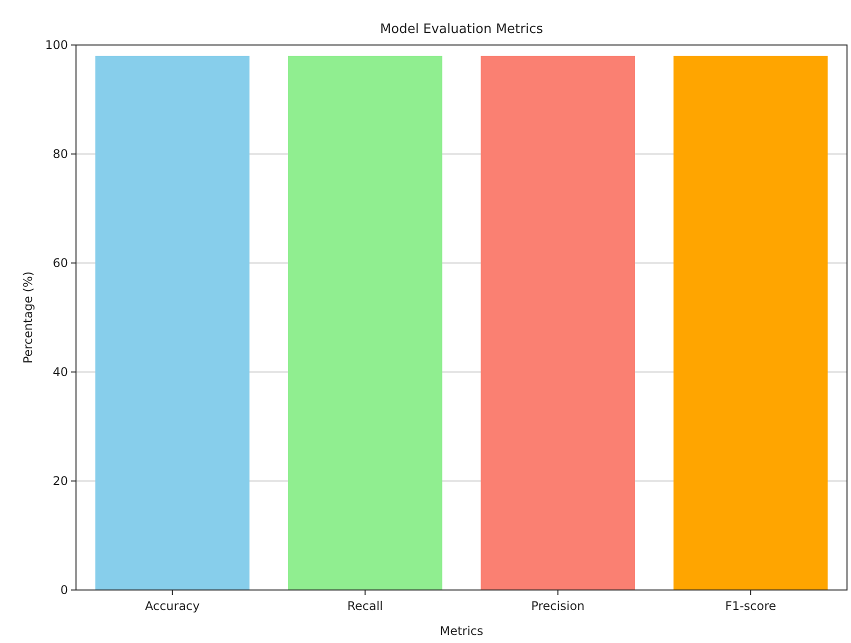  I want to click on y-tick-label: 0, so click(64, 590).